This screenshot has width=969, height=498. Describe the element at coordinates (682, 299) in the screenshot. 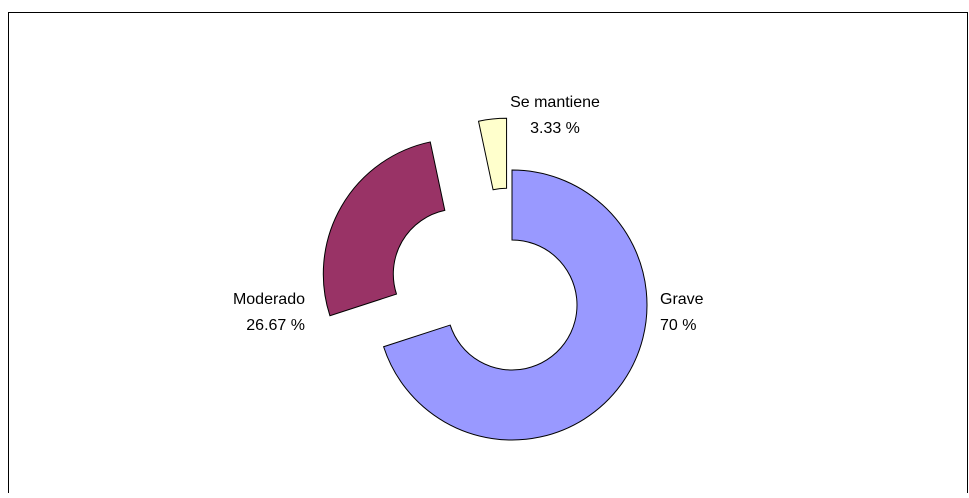

I see `slice-label: Grave` at that location.